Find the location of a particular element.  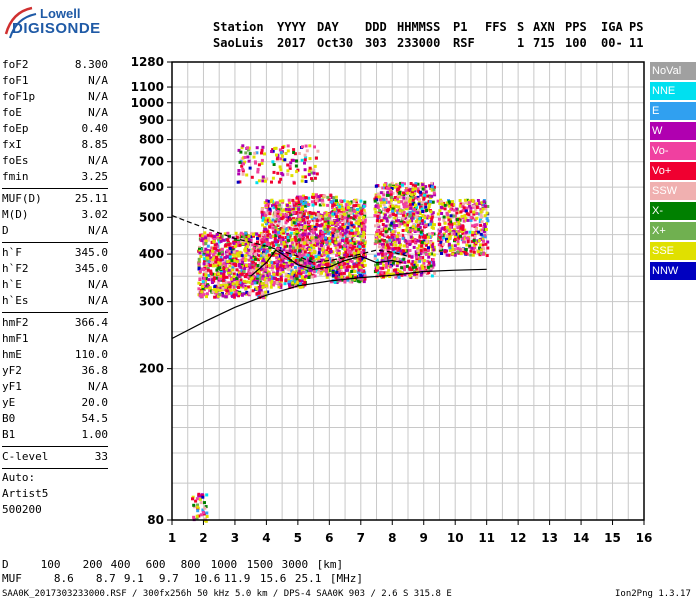

x-tick-label: 8 is located at coordinates (392, 538).